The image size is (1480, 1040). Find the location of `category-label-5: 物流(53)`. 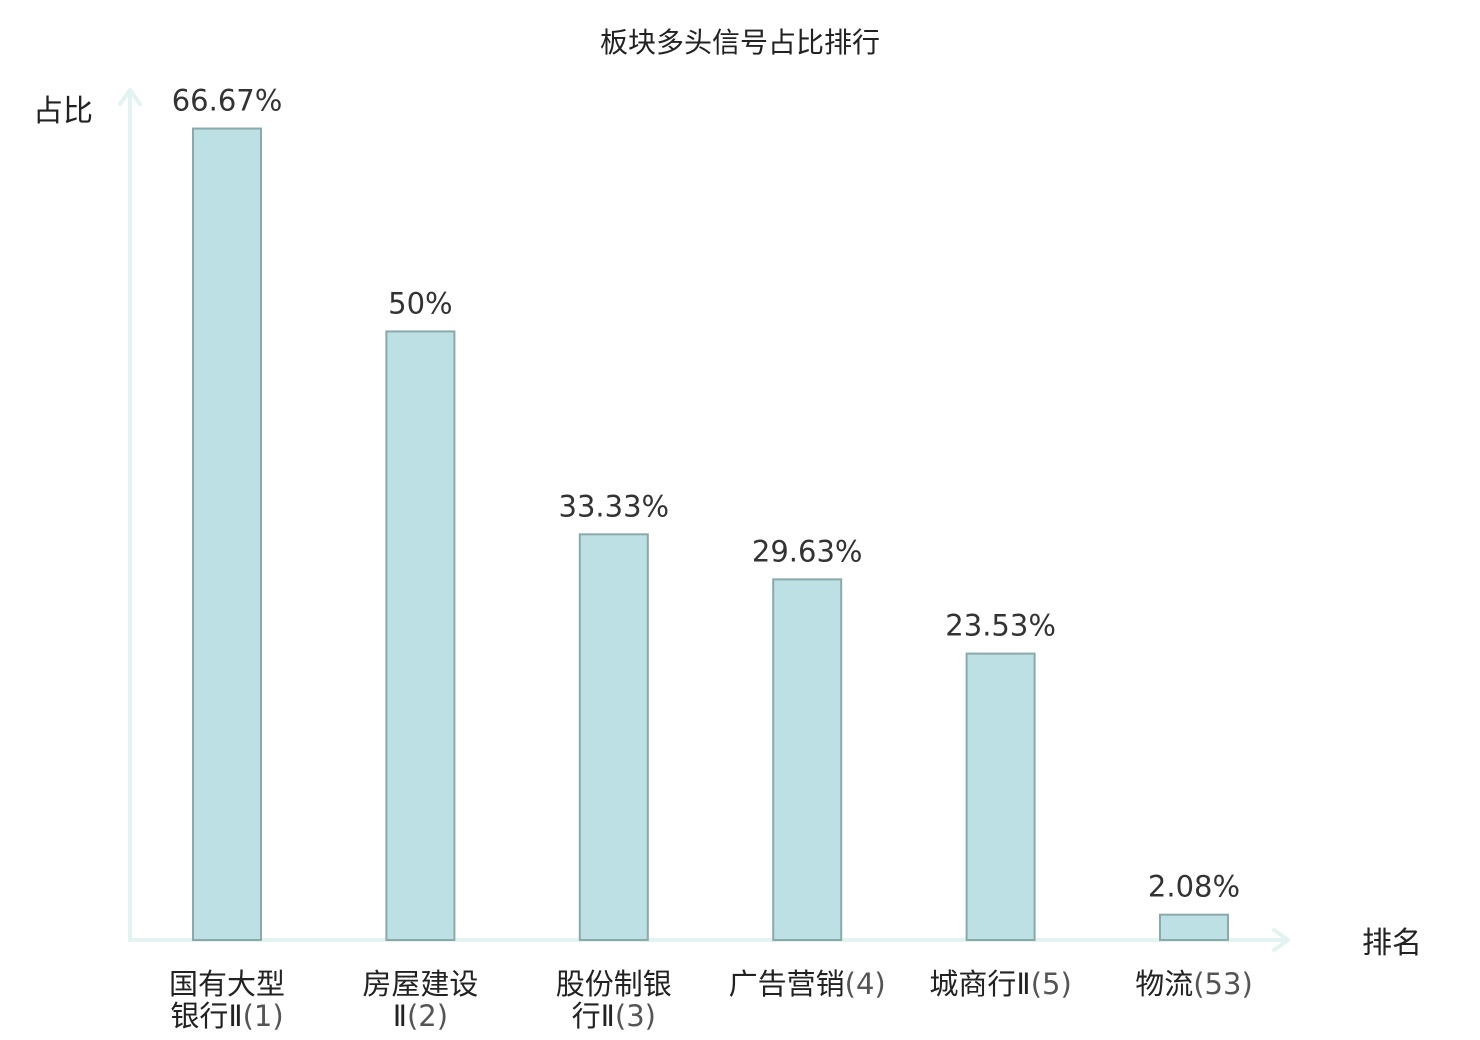

category-label-5: 物流(53) is located at coordinates (1194, 984).